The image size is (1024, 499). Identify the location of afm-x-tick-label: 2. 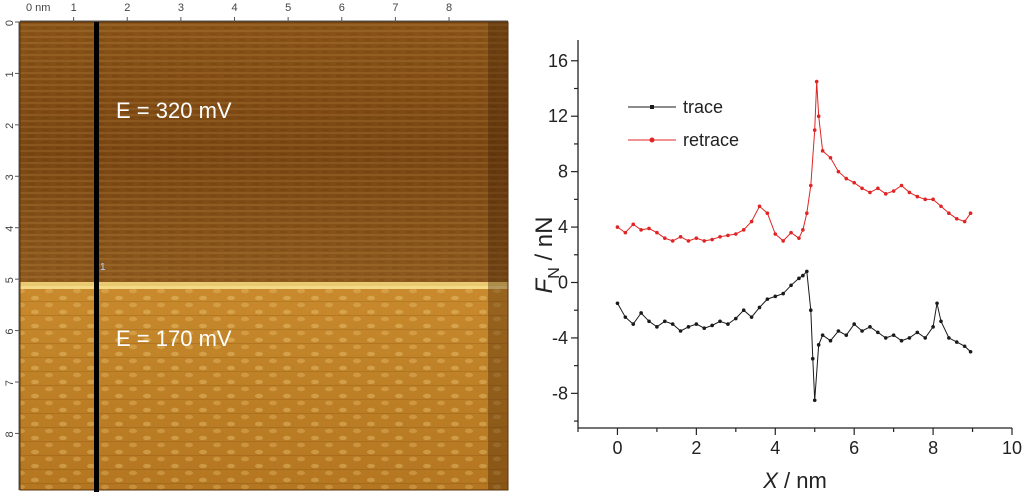
(127, 8).